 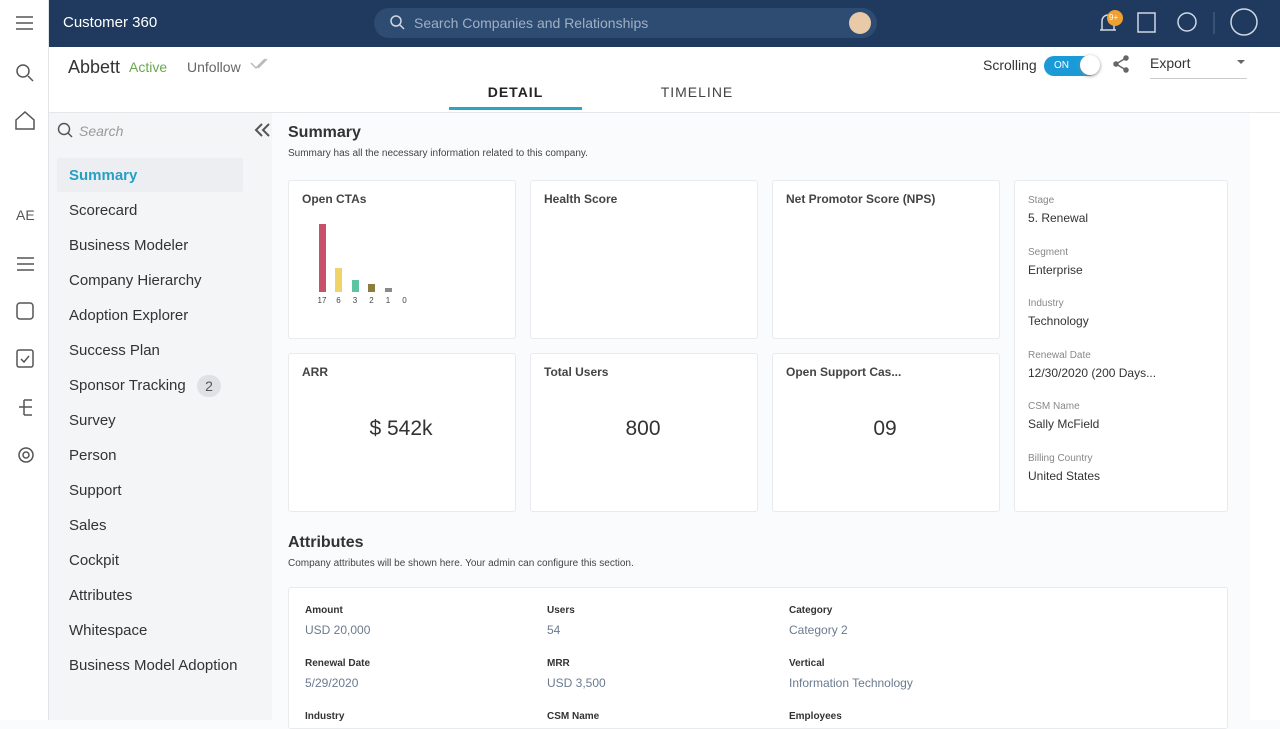 What do you see at coordinates (23, 71) in the screenshot?
I see `search-icon` at bounding box center [23, 71].